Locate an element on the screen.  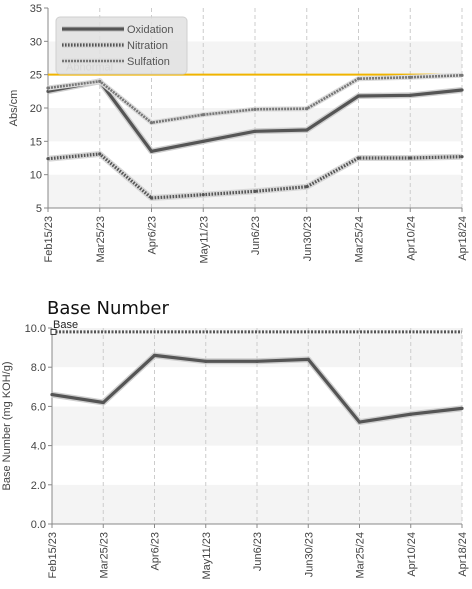
y-tick-label: 4.0 is located at coordinates (38, 447).